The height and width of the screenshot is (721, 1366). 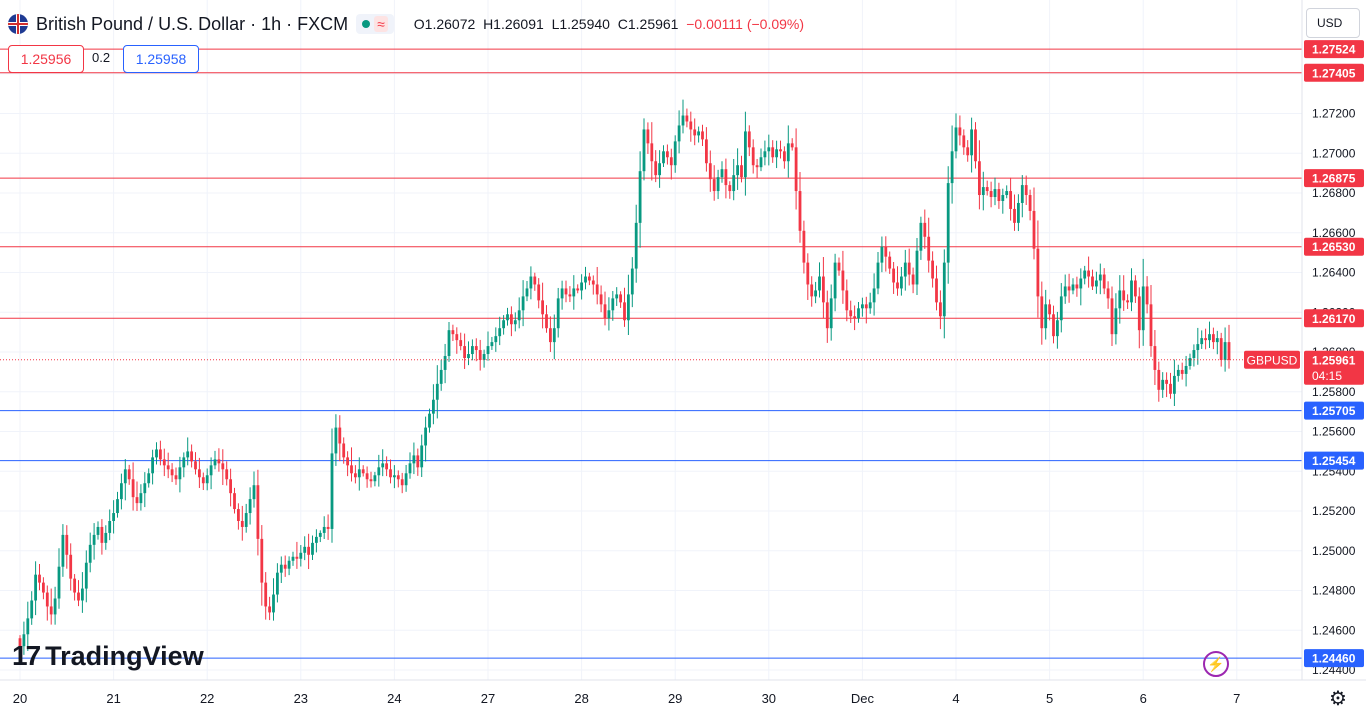 What do you see at coordinates (1216, 664) in the screenshot?
I see `lightning-icon: ⚡` at bounding box center [1216, 664].